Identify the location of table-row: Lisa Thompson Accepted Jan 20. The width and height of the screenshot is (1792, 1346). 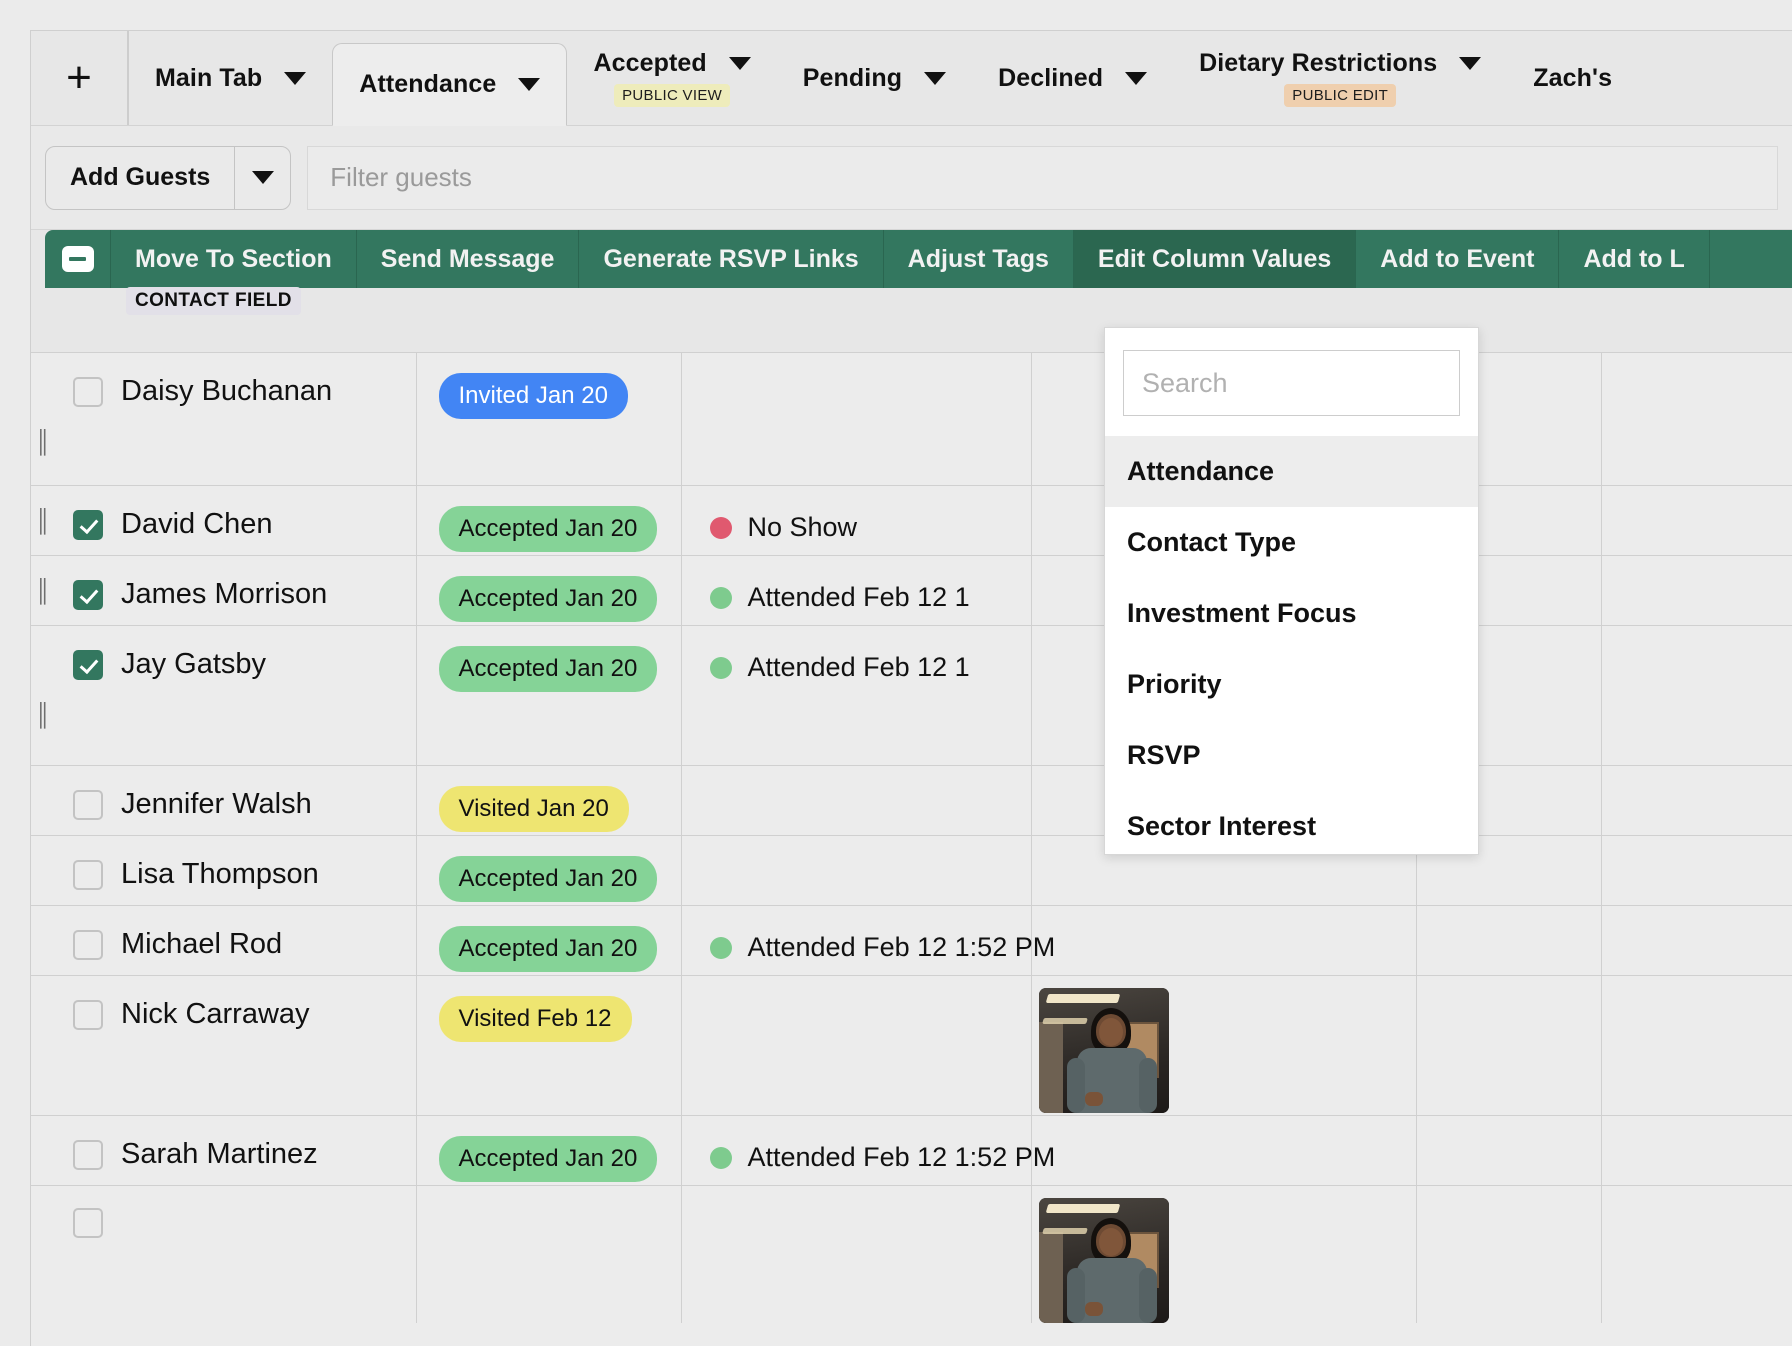
(911, 870).